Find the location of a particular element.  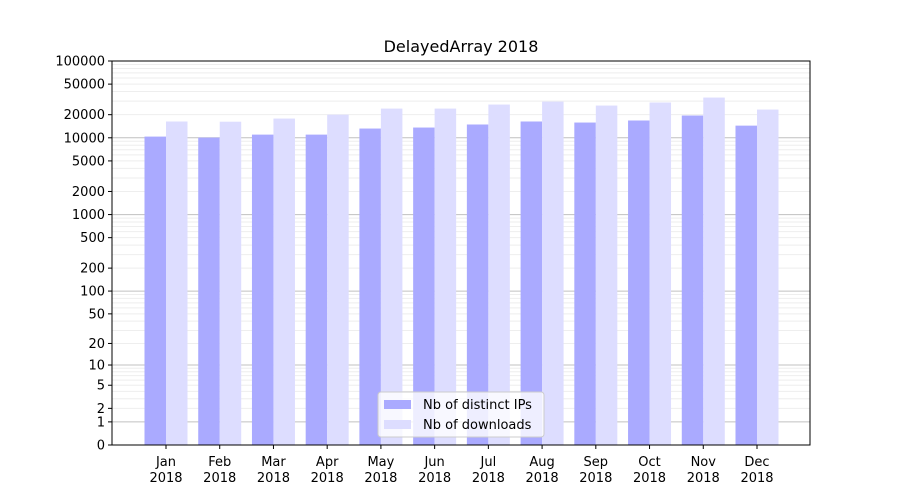

y-tick-label: 20000 is located at coordinates (84, 115).